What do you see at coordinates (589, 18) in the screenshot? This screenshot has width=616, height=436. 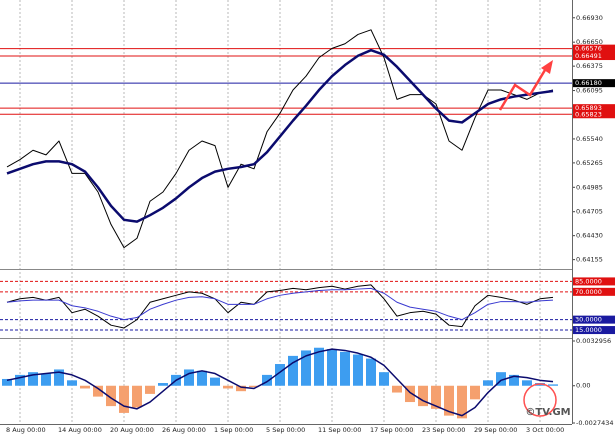 I see `y-tick-label: 0.66930` at bounding box center [589, 18].